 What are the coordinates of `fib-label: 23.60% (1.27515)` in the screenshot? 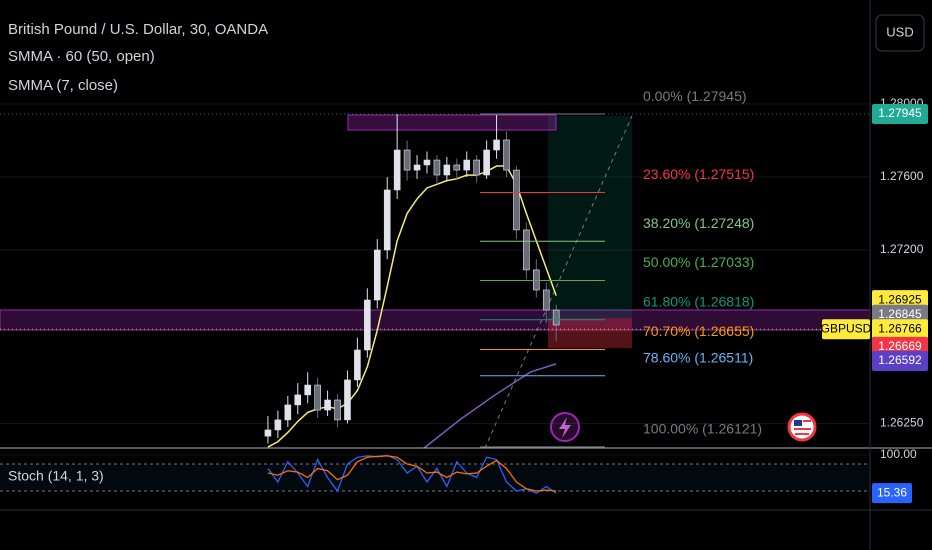 It's located at (698, 174).